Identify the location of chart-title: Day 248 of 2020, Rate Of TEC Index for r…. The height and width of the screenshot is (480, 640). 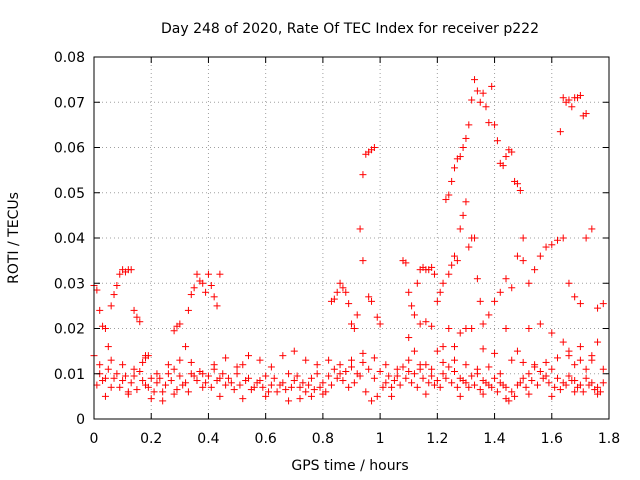
(350, 29).